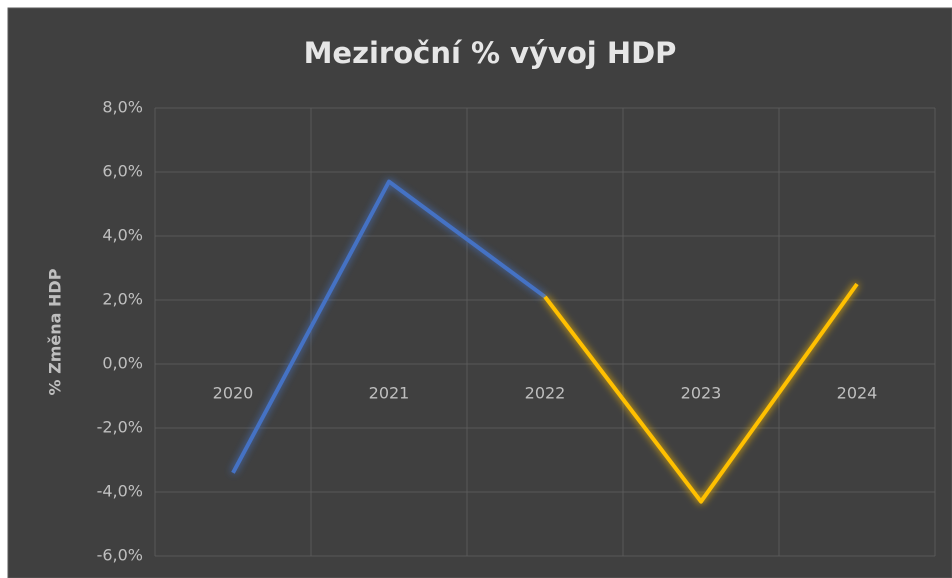  Describe the element at coordinates (122, 363) in the screenshot. I see `y-tick-label: 0,0%` at that location.